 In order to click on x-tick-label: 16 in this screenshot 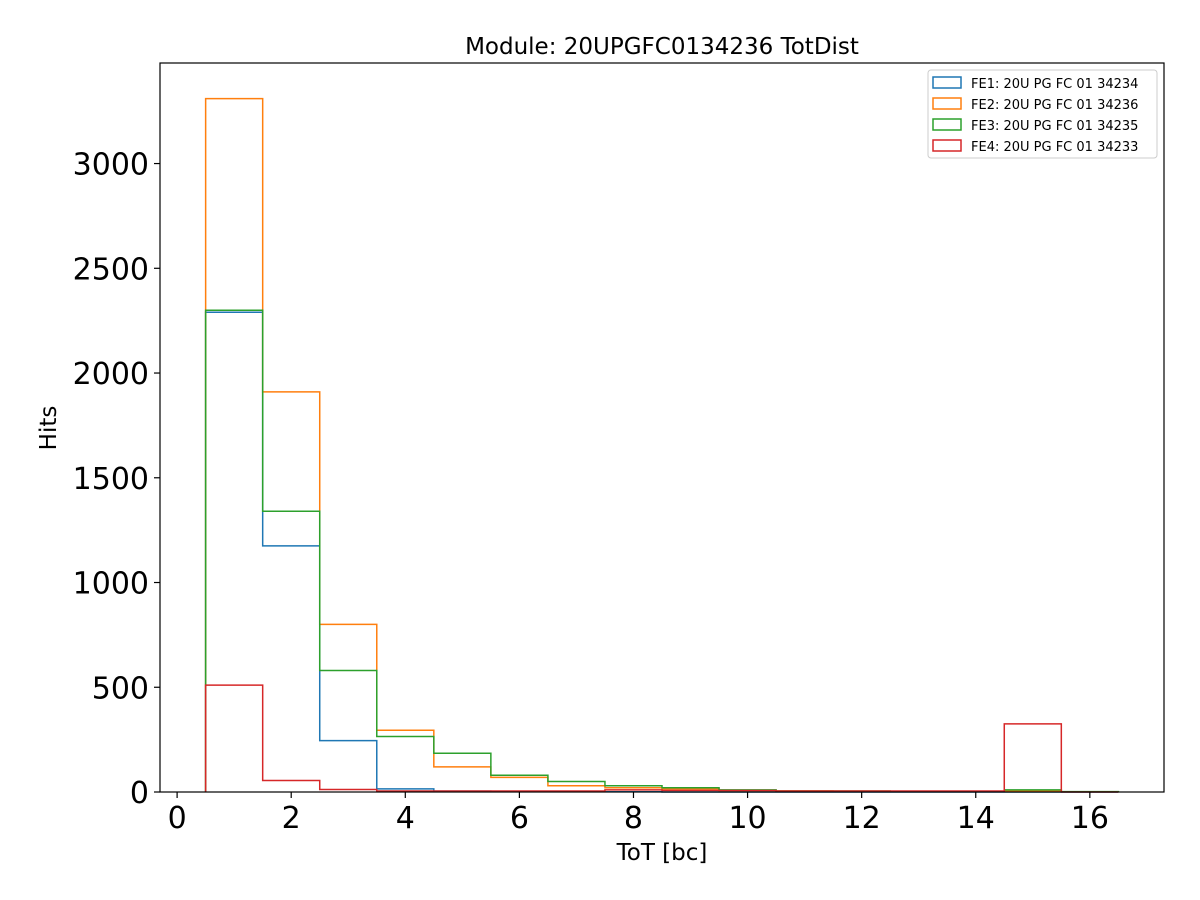, I will do `click(1090, 818)`.